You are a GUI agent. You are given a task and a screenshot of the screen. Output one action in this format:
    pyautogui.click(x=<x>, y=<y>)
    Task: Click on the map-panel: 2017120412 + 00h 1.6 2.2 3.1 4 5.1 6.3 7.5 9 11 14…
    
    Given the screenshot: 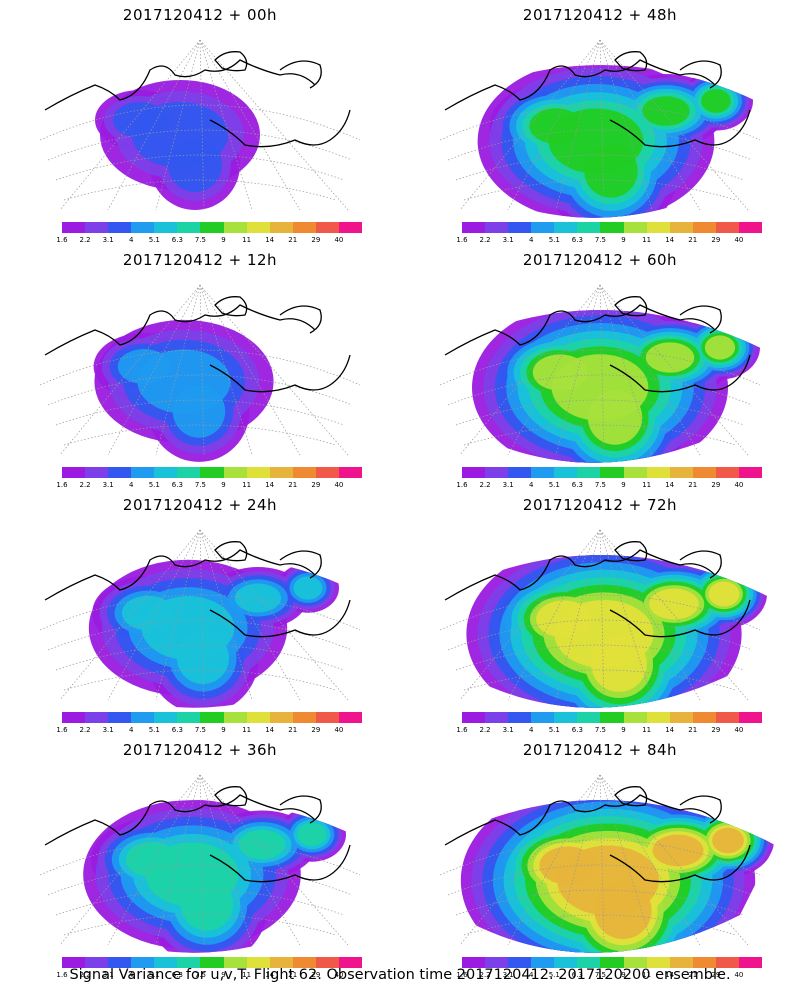 What is the action you would take?
    pyautogui.click(x=200, y=122)
    